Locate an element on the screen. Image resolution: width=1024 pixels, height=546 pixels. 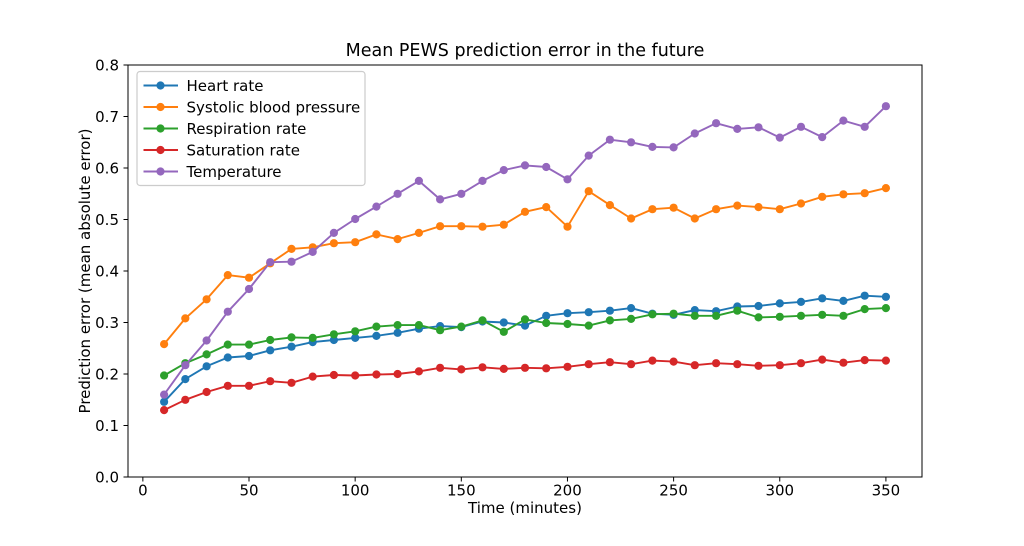
legend-box is located at coordinates (251, 128).